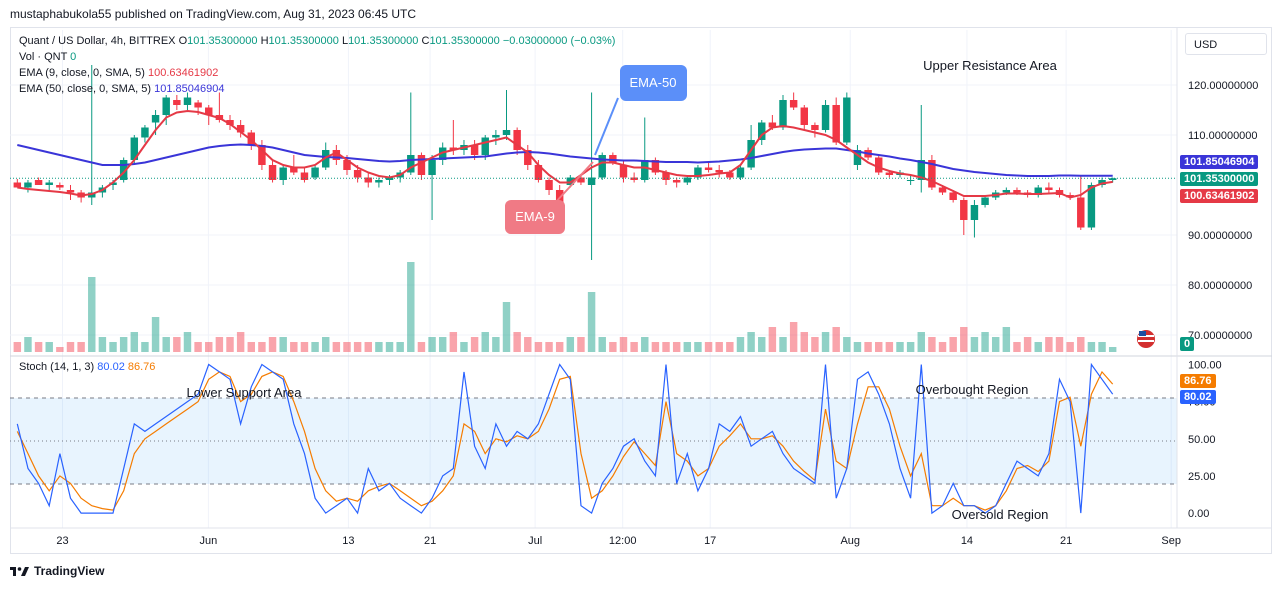  Describe the element at coordinates (264, 41) in the screenshot. I see `high-label: H` at that location.